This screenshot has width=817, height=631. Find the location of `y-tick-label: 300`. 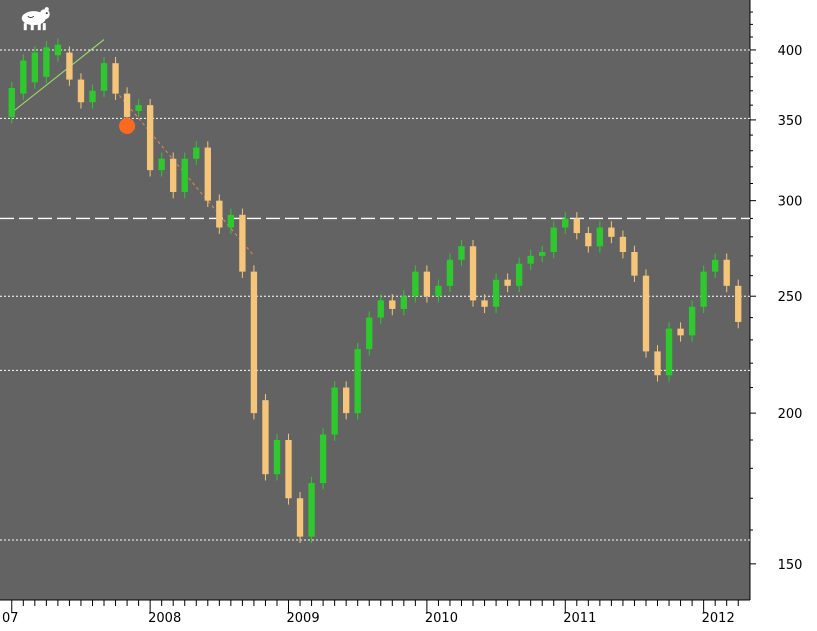

y-tick-label: 300 is located at coordinates (790, 202).